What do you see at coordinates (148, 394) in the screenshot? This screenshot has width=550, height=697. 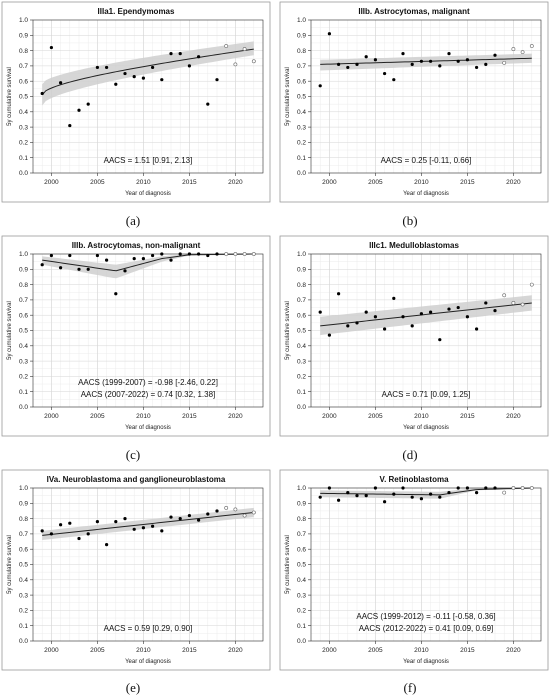 I see `aacs-annotation: AACS (2007-2022) = 0.74 [0.32, 1.38]` at bounding box center [148, 394].